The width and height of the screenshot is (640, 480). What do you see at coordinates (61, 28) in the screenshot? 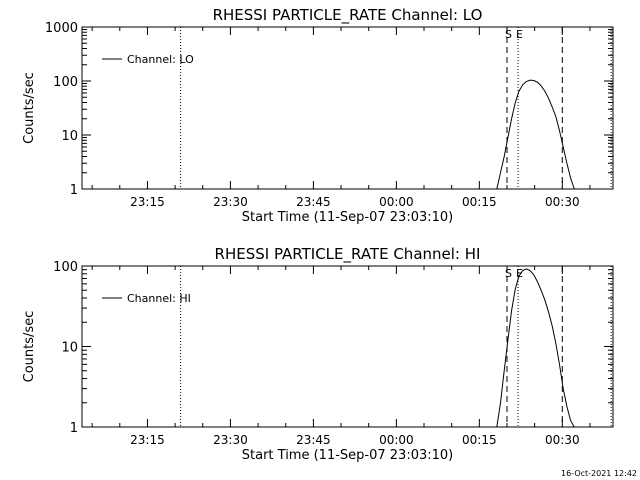
I see `y-tick-label: 1000` at bounding box center [61, 28].